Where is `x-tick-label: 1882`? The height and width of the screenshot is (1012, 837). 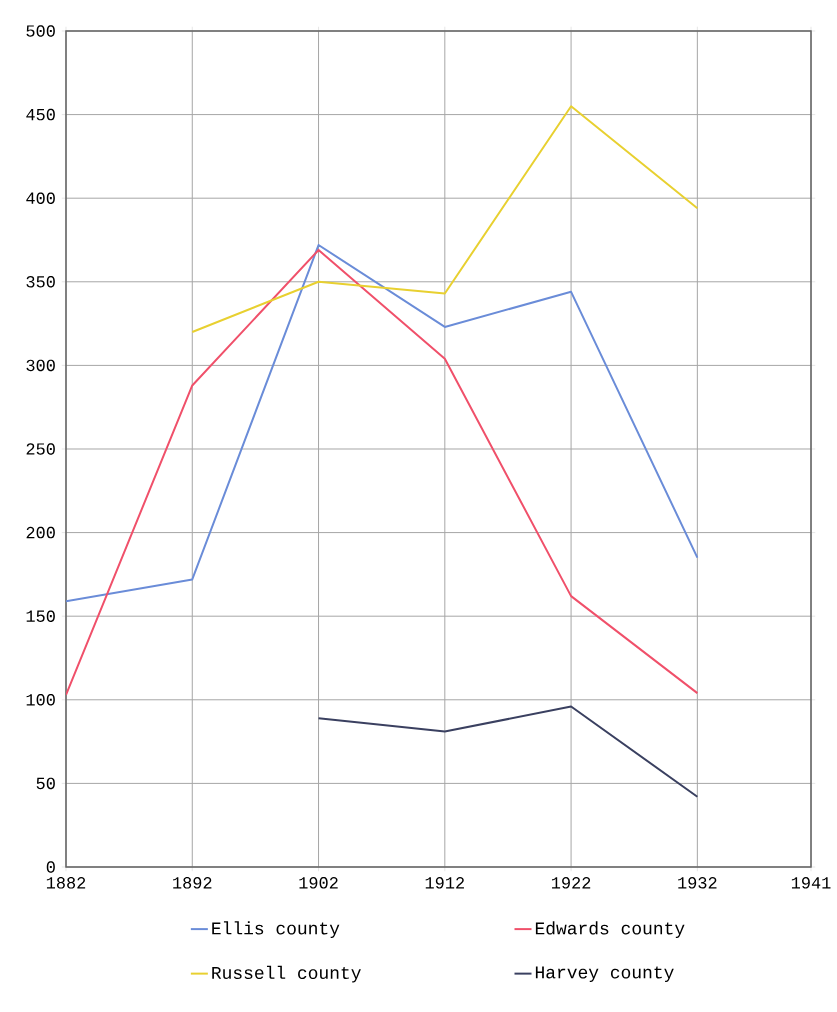
x-tick-label: 1882 is located at coordinates (66, 883).